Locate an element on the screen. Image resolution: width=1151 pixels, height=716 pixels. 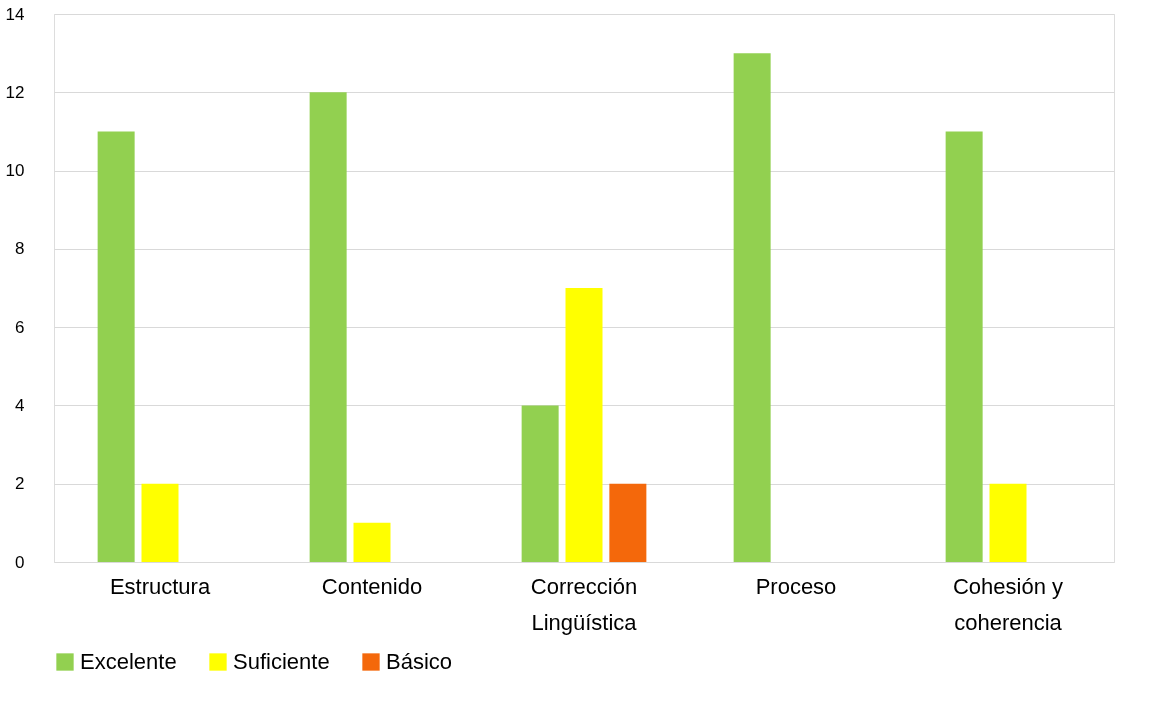
x-tick-label: Cohesión y coherencia is located at coordinates (1008, 604).